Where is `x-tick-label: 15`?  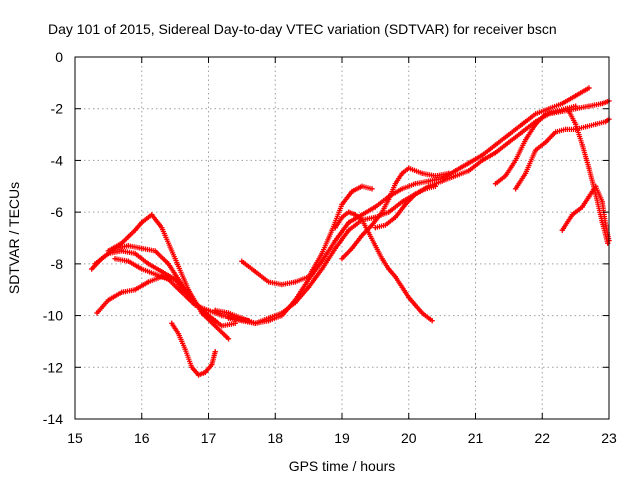 x-tick-label: 15 is located at coordinates (75, 438).